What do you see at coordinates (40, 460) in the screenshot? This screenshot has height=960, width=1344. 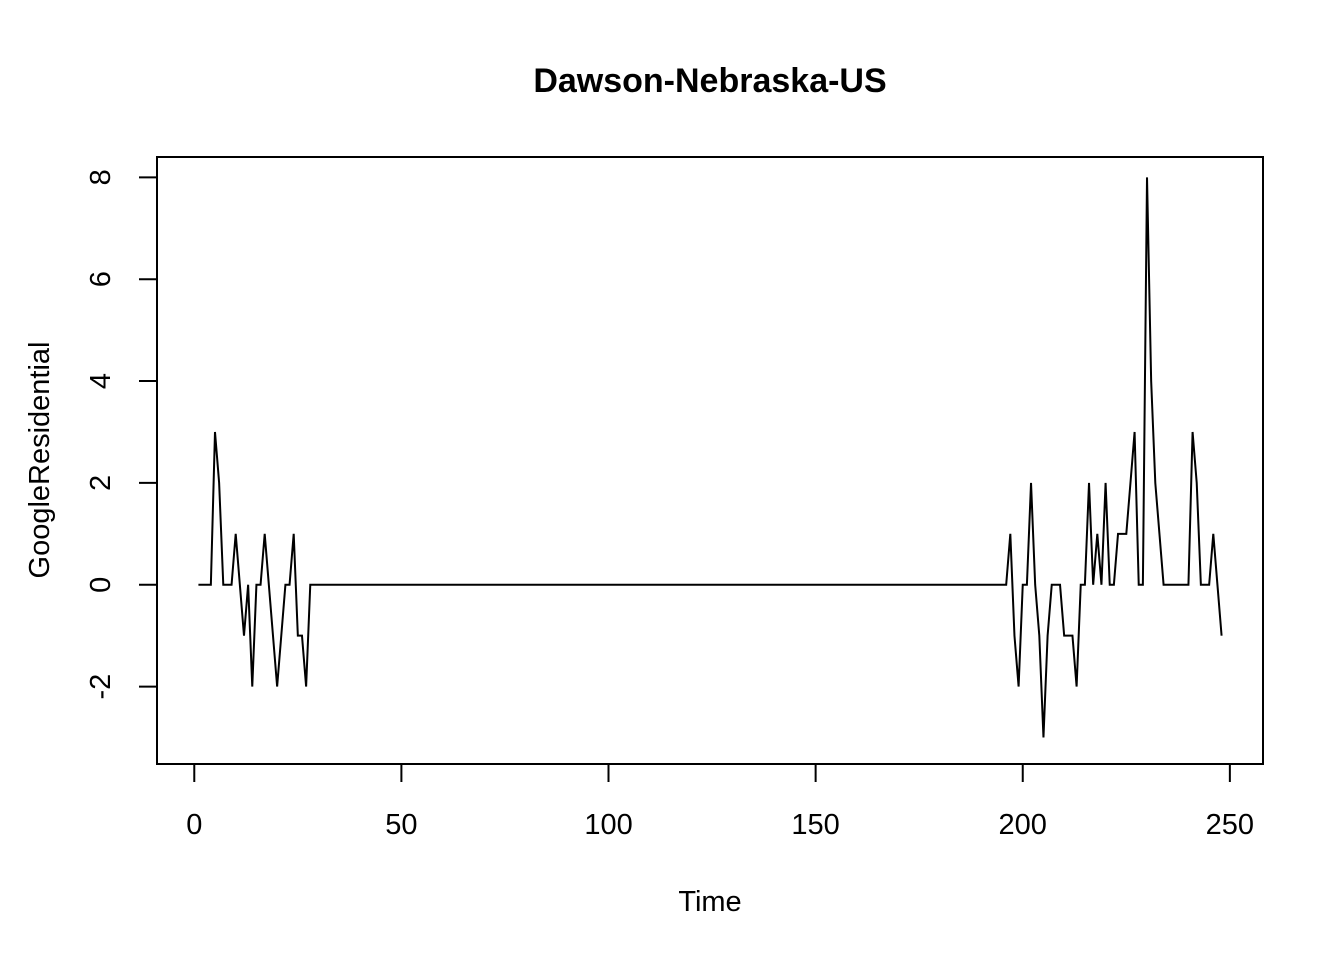 I see `y-axis-label: GoogleResidential` at bounding box center [40, 460].